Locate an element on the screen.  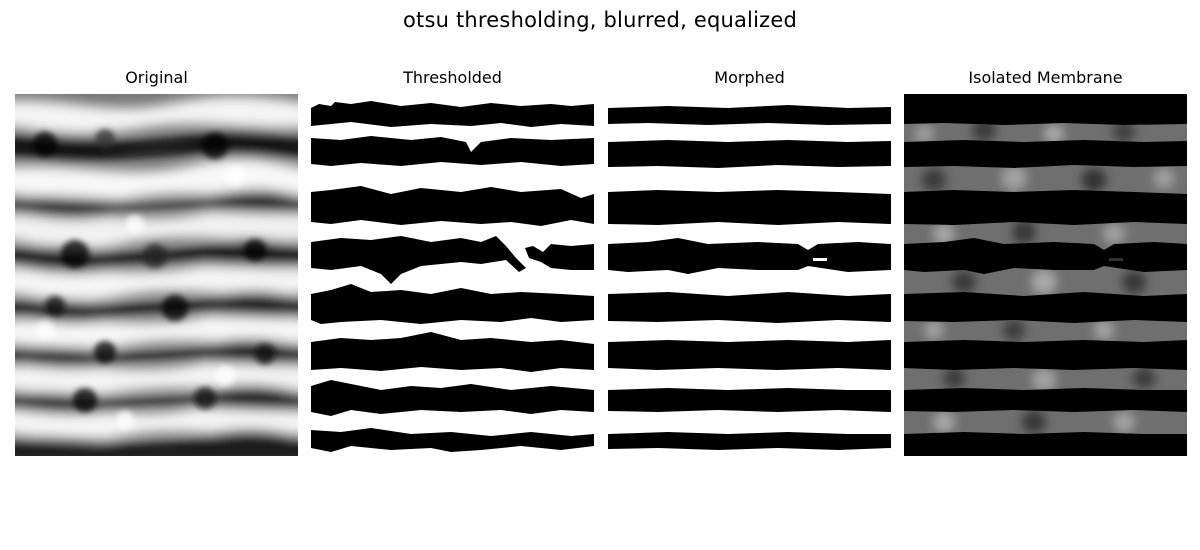
figure-title: otsu thresholding, blurred, equalized is located at coordinates (599, 20).